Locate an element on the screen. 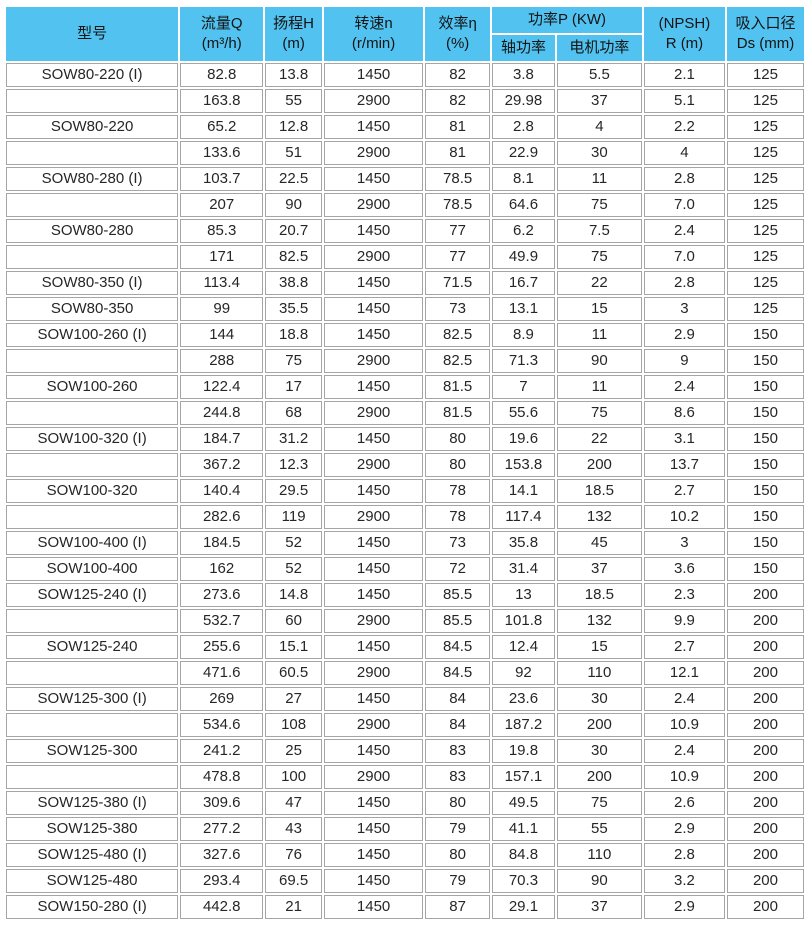 The image size is (810, 926). cell-value: 14.1 is located at coordinates (523, 491).